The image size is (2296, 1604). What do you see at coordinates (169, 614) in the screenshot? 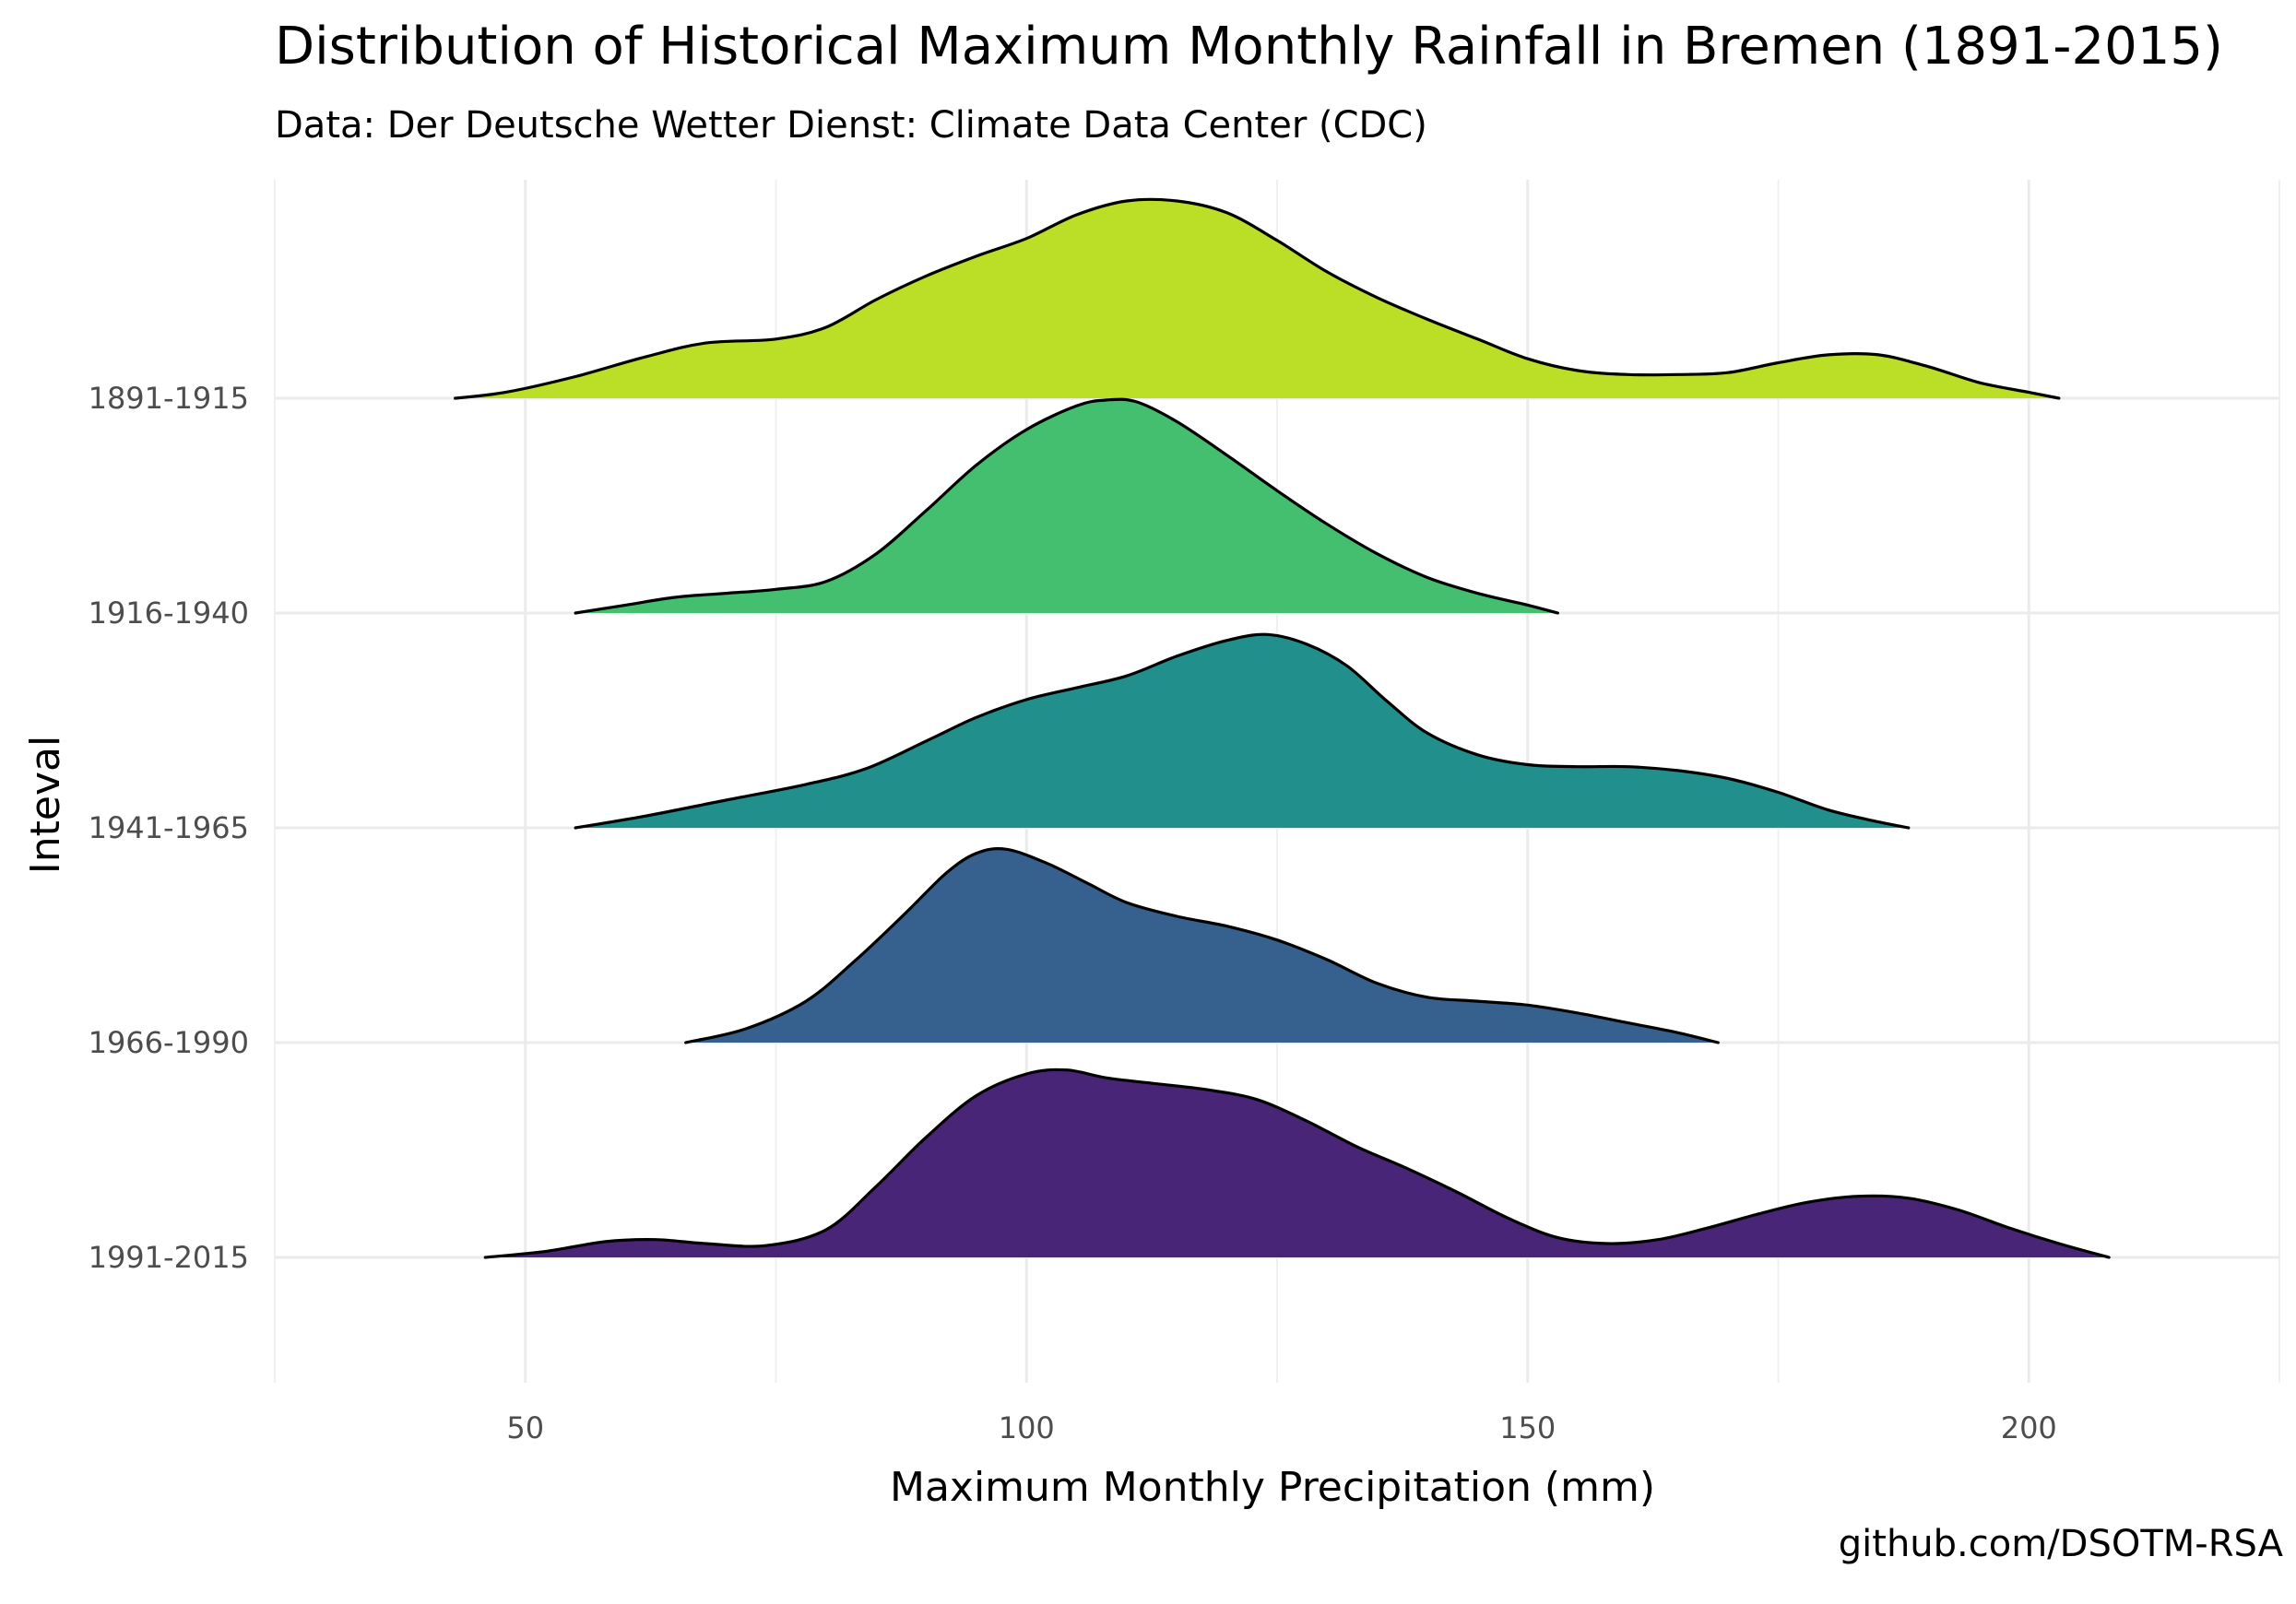
I see `y-tick-label: 1916-1940` at bounding box center [169, 614].